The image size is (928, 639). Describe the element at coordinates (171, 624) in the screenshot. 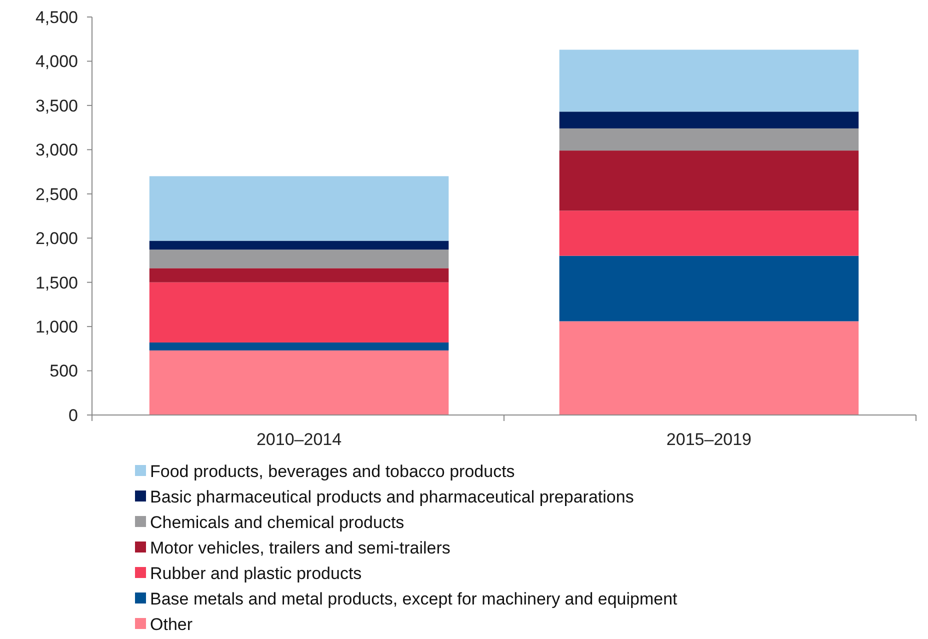

I see `legend-label: Other` at that location.